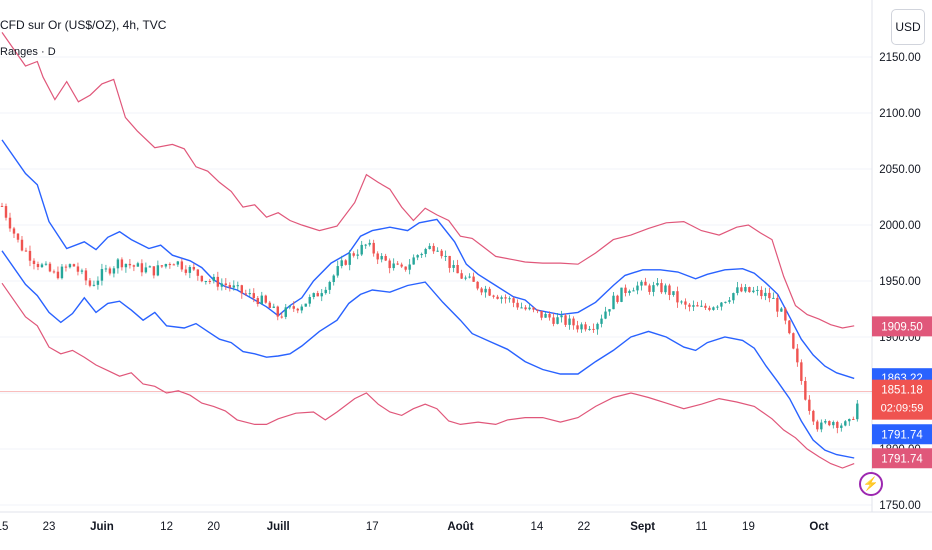 This screenshot has width=932, height=550. I want to click on x-tick-label: 12, so click(166, 527).